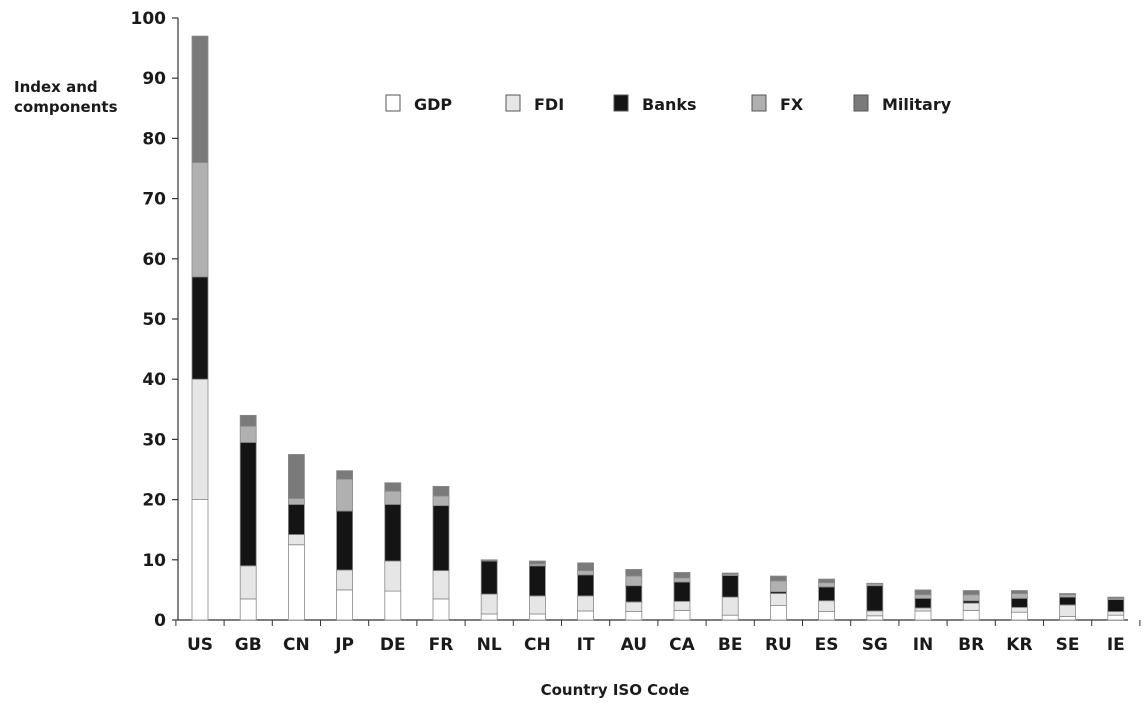 This screenshot has width=1144, height=708. What do you see at coordinates (200, 560) in the screenshot?
I see `bar-segment-us-gdp` at bounding box center [200, 560].